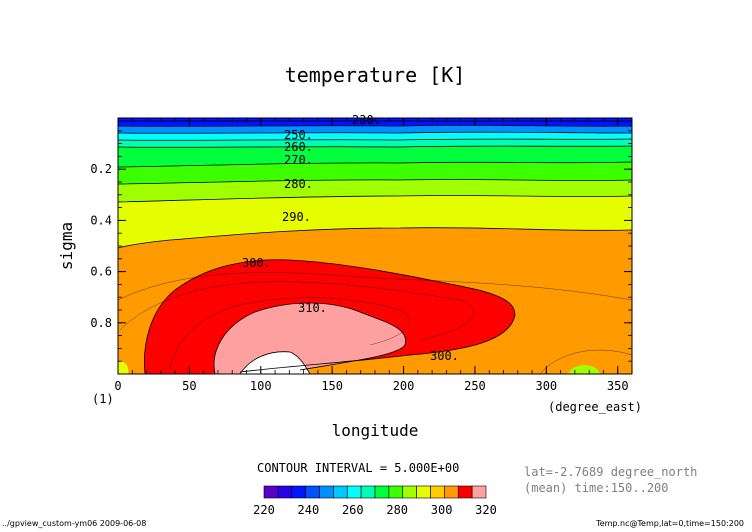  Describe the element at coordinates (397, 510) in the screenshot. I see `colorbar-tick-label: 280` at that location.